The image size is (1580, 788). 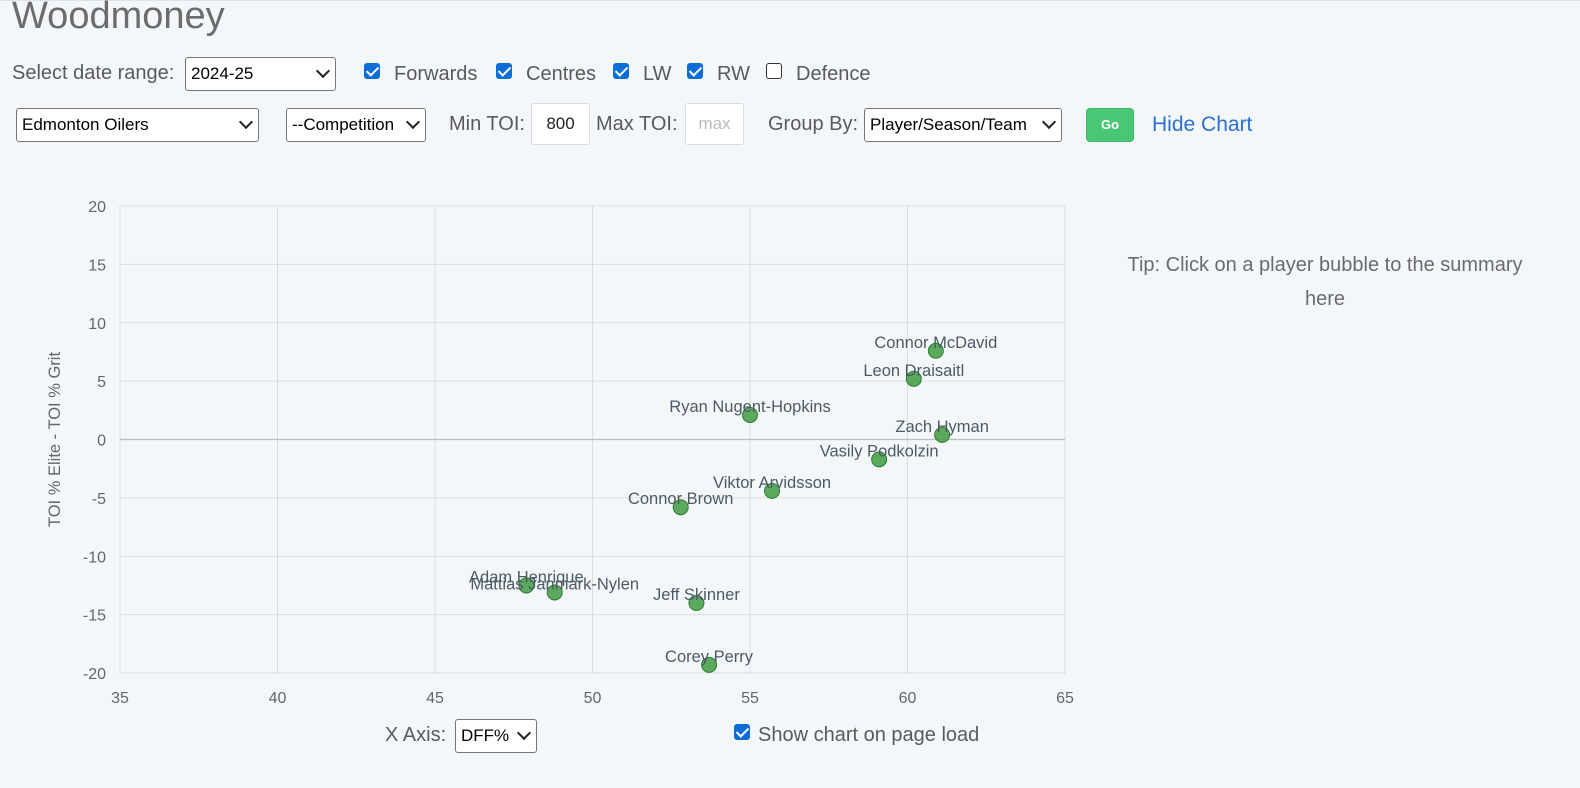 What do you see at coordinates (101, 382) in the screenshot?
I see `y-tick-label: 5` at bounding box center [101, 382].